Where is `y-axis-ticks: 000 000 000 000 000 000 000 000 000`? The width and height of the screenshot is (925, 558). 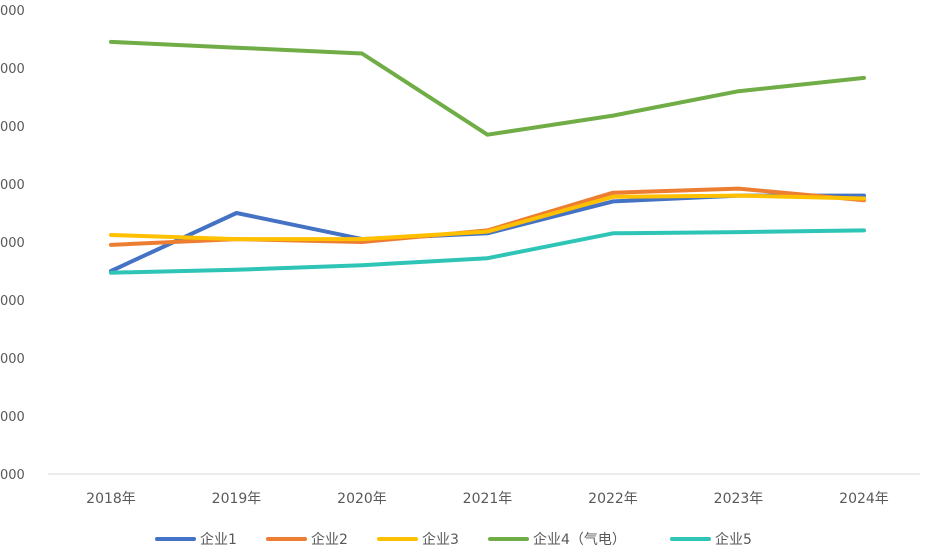 y-axis-ticks: 000 000 000 000 000 000 000 000 000 is located at coordinates (12, 243).